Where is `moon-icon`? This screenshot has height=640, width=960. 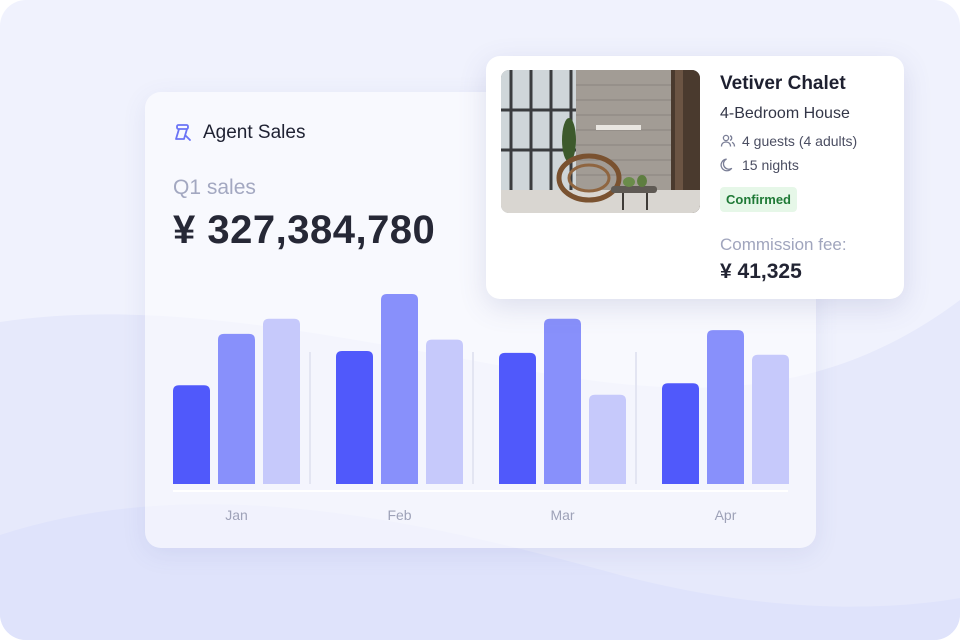 moon-icon is located at coordinates (726, 165).